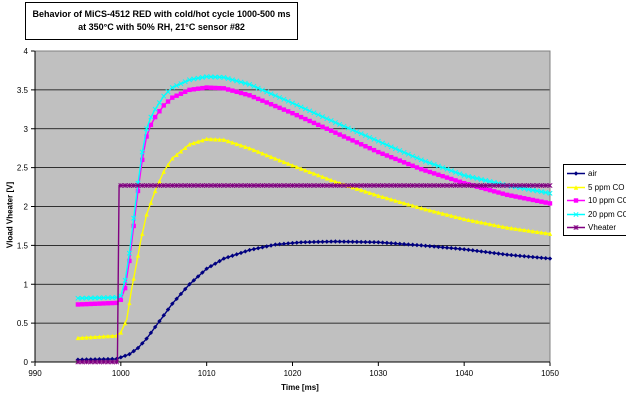 This screenshot has height=397, width=626. Describe the element at coordinates (23, 90) in the screenshot. I see `y-tick-label: 3.5` at that location.